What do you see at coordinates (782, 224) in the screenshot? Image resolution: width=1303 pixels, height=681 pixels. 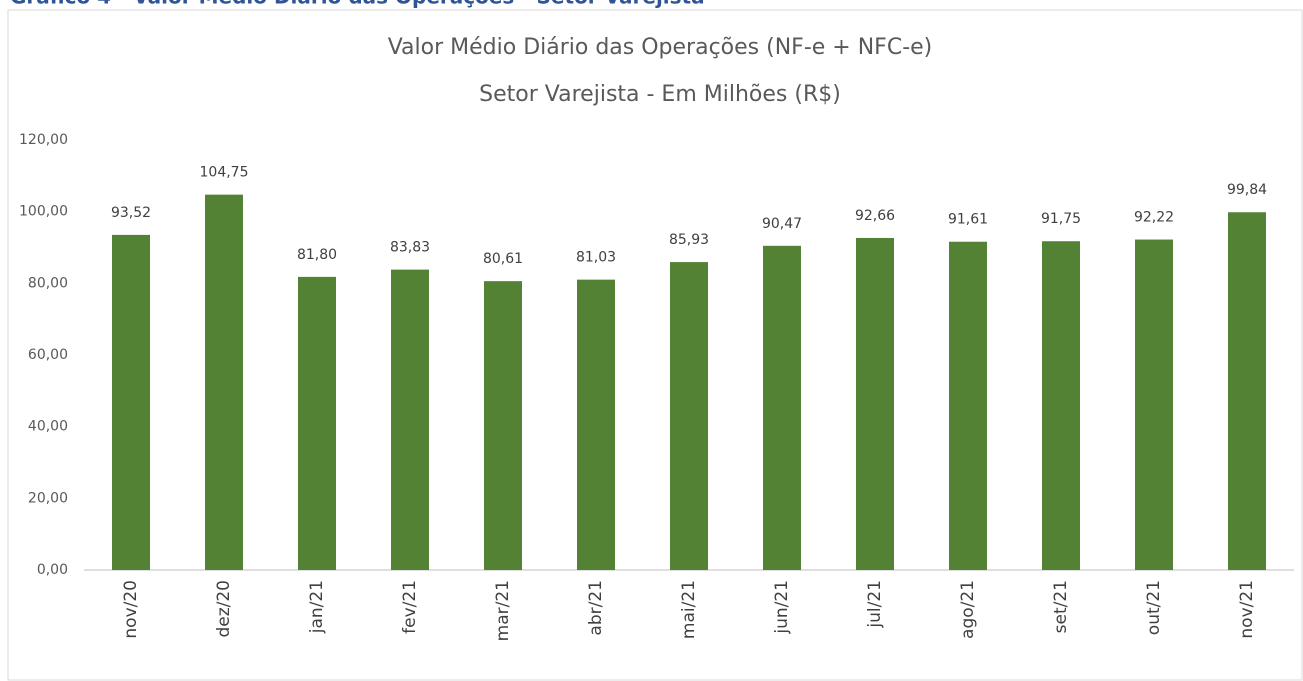 I see `value-label: 90,47` at bounding box center [782, 224].